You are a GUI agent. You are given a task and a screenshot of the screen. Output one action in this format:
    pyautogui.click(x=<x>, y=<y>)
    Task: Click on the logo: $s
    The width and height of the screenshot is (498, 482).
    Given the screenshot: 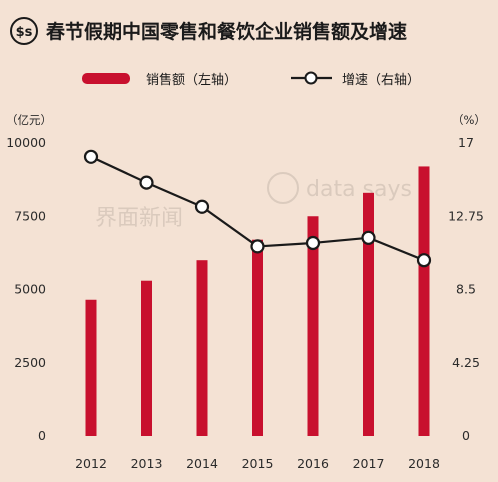 What is the action you would take?
    pyautogui.click(x=24, y=31)
    